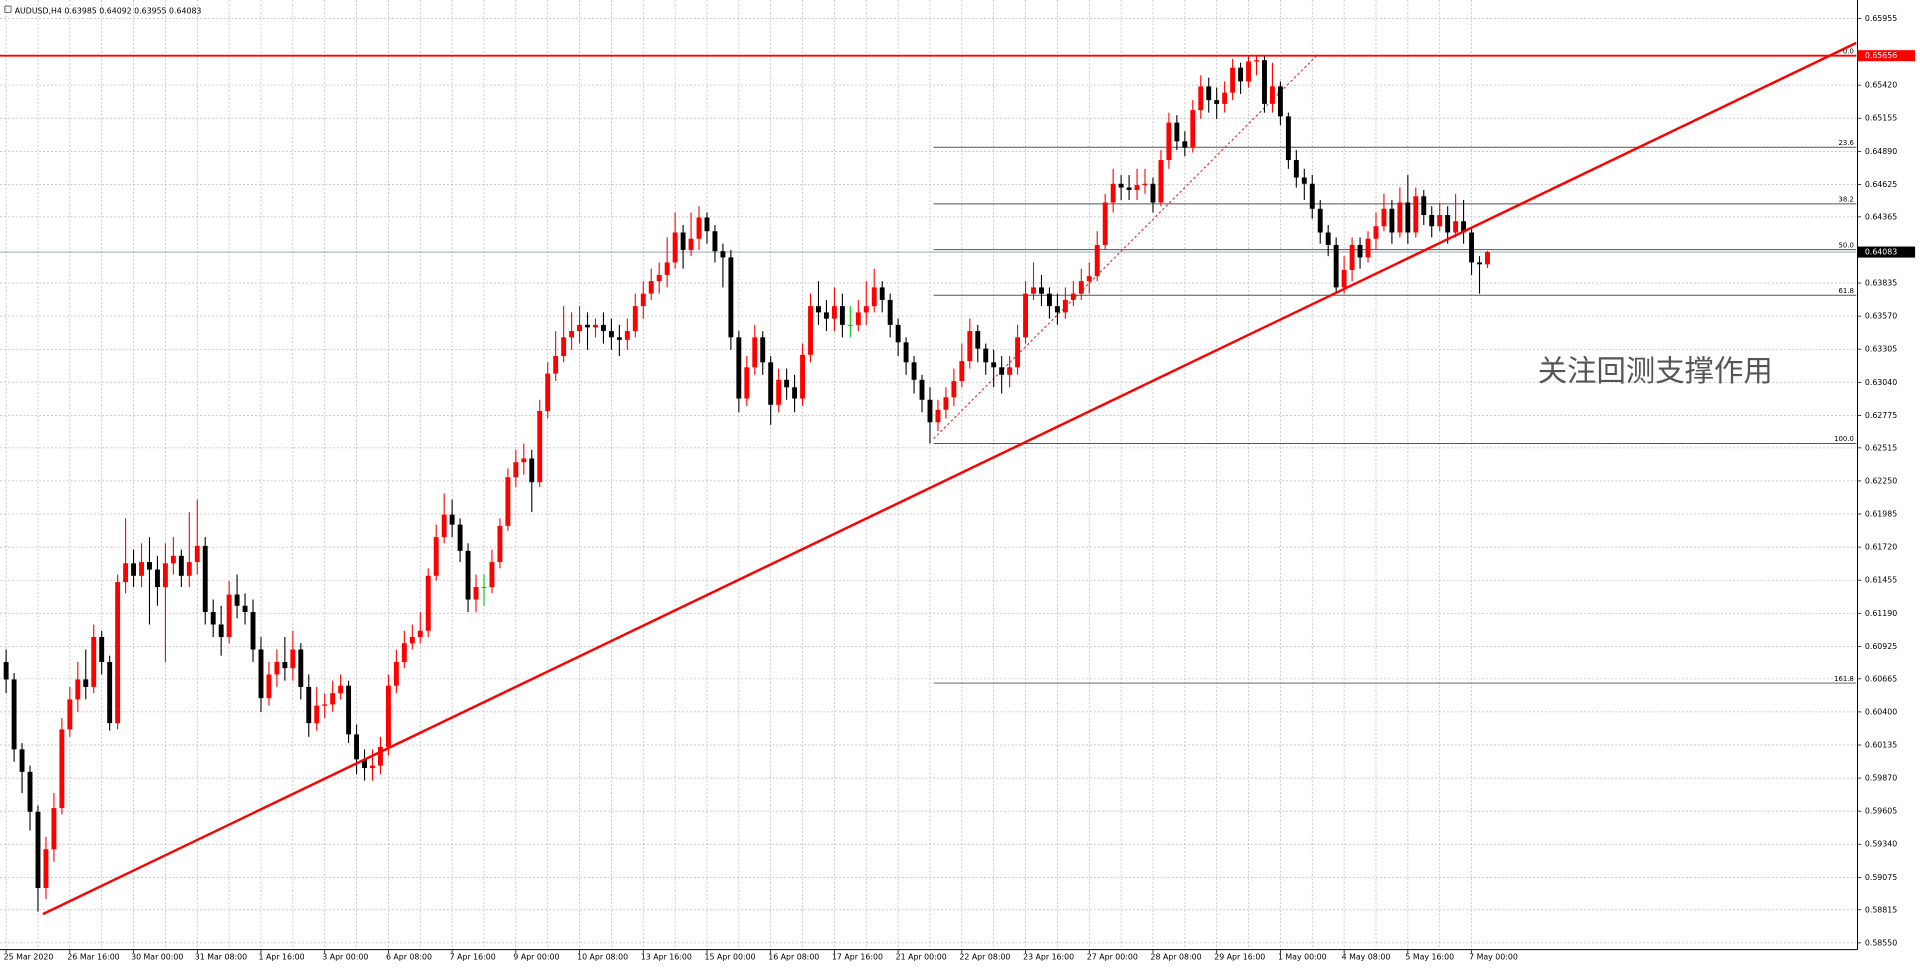 The width and height of the screenshot is (1920, 968). What do you see at coordinates (1848, 51) in the screenshot?
I see `fib-label: 0.0` at bounding box center [1848, 51].